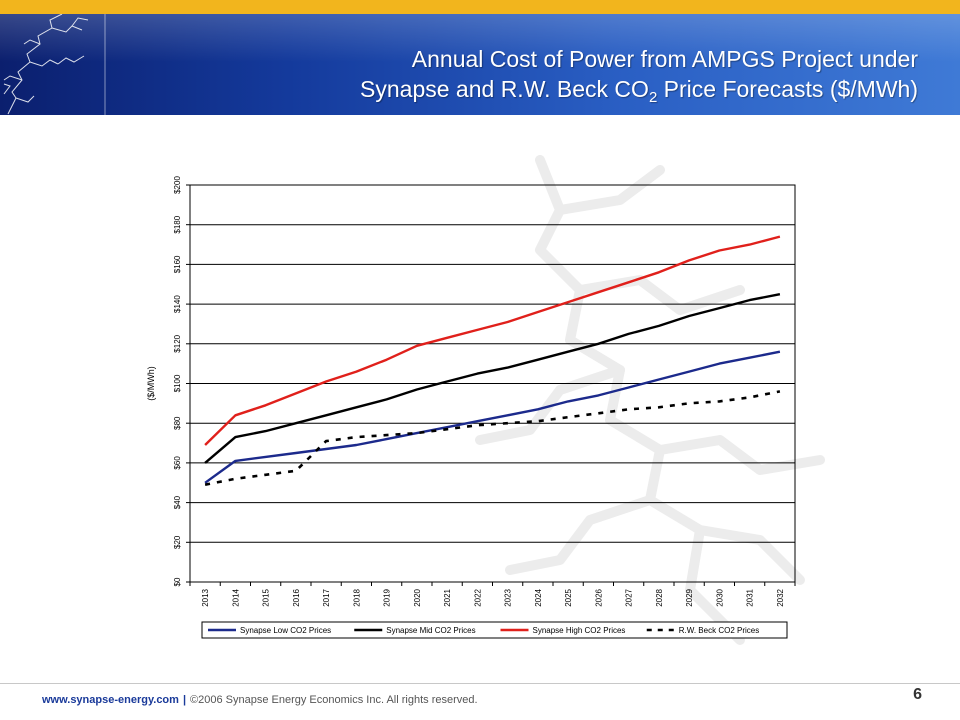  I want to click on x-tick-label: 2029, so click(689, 597).